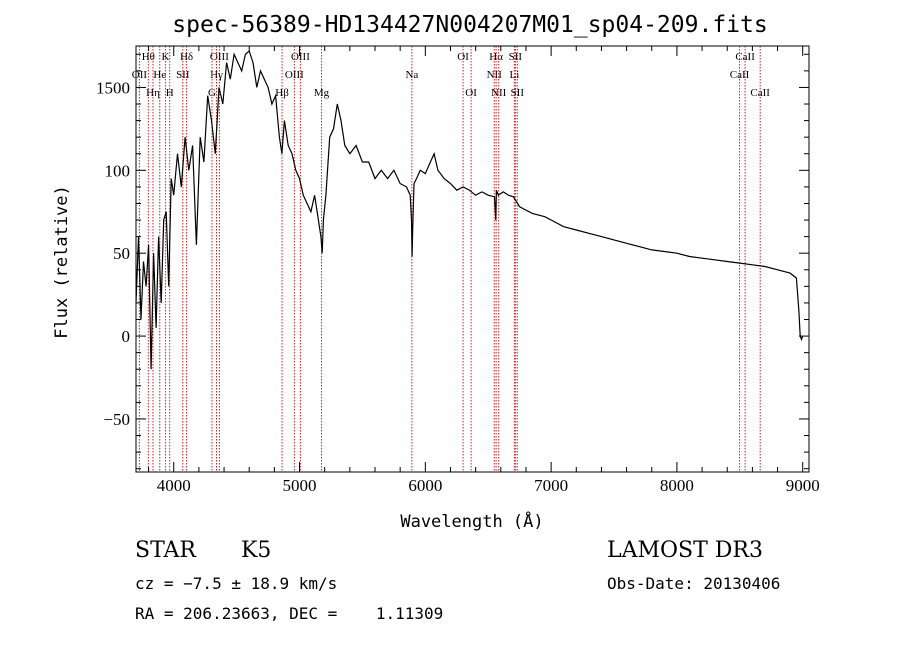 The image size is (900, 649). I want to click on x-tick-label: 5000, so click(300, 485).